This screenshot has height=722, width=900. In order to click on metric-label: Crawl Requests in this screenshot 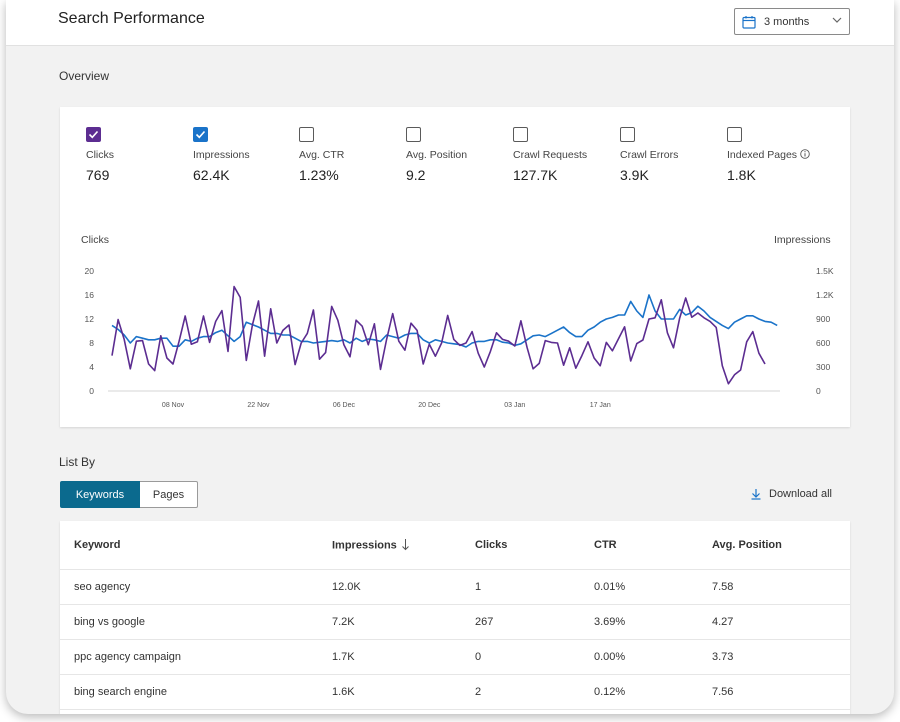, I will do `click(568, 155)`.